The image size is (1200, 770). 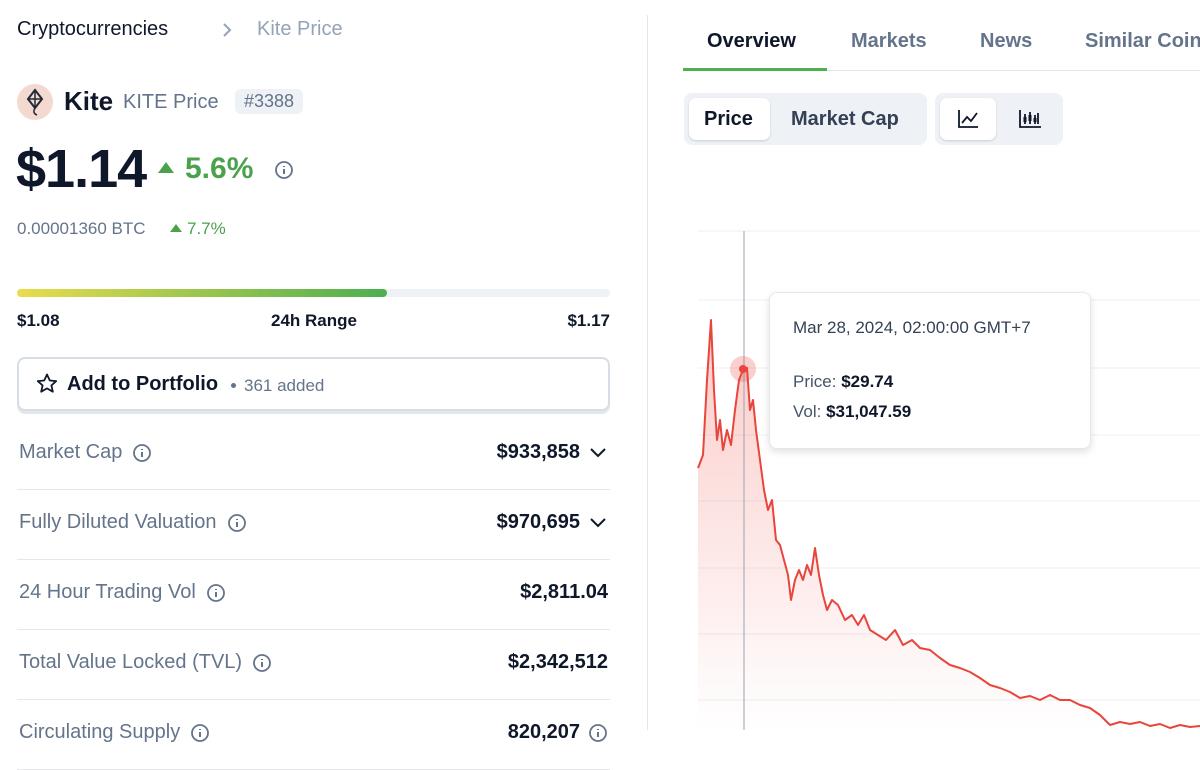 What do you see at coordinates (219, 168) in the screenshot?
I see `price-change: 5.6%` at bounding box center [219, 168].